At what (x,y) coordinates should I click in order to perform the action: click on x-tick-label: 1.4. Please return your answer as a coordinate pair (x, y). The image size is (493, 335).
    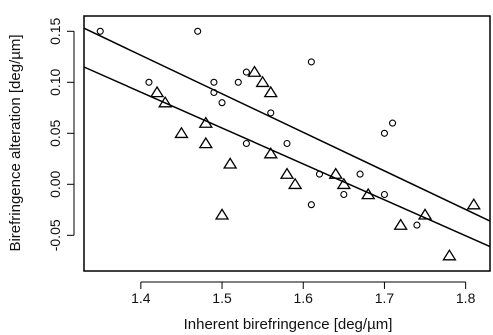
    Looking at the image, I should click on (141, 298).